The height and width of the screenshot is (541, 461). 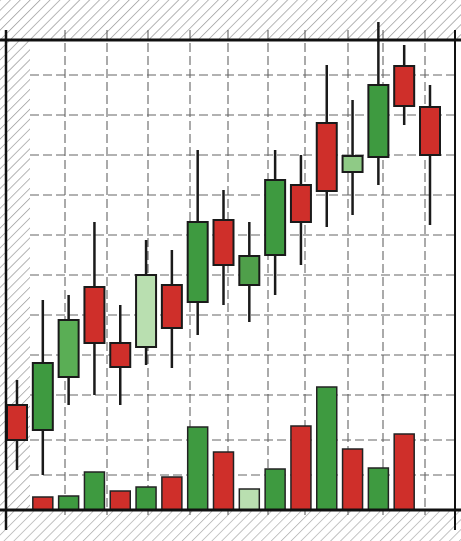 I want to click on bottom-hatching, so click(x=230, y=525).